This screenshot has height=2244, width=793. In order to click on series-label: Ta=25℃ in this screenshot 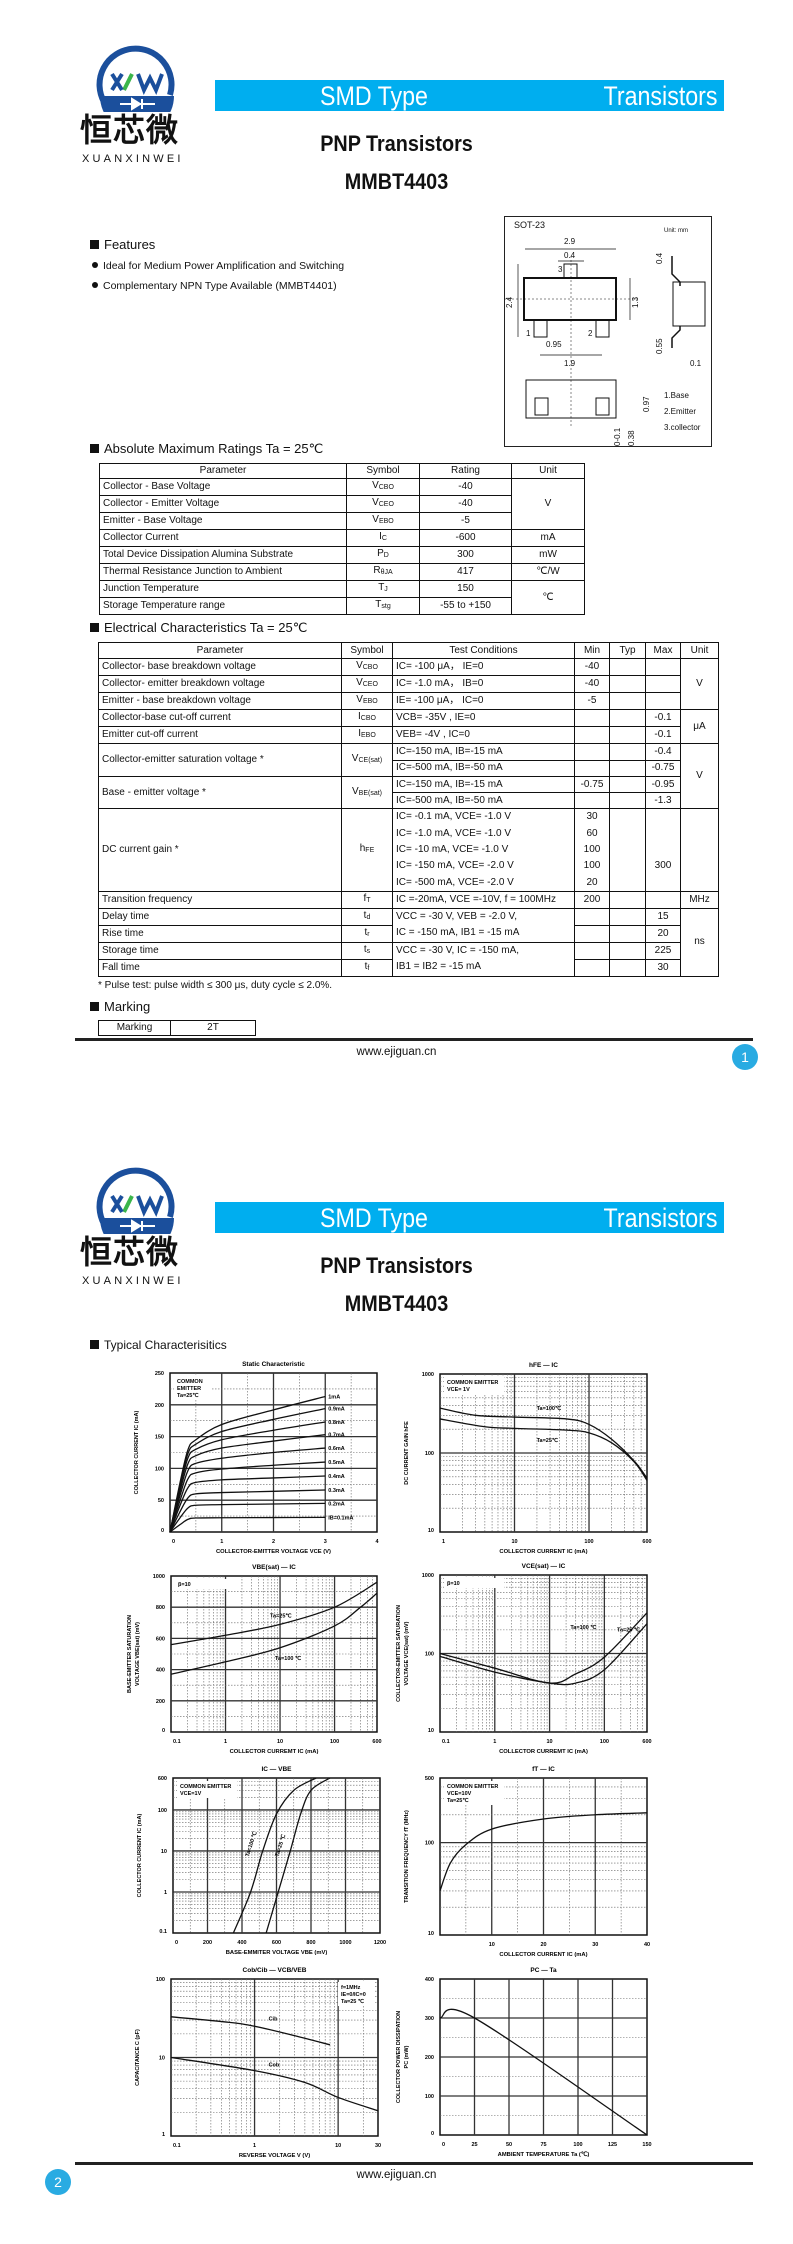, I will do `click(548, 1440)`.